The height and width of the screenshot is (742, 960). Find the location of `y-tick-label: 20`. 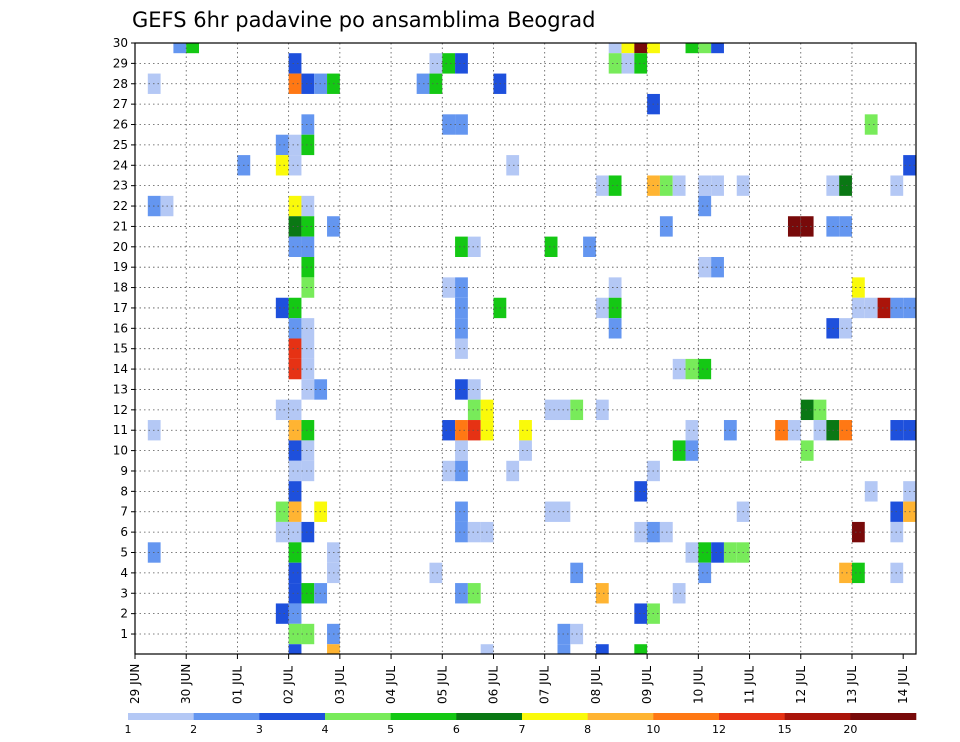

y-tick-label: 20 is located at coordinates (120, 247).